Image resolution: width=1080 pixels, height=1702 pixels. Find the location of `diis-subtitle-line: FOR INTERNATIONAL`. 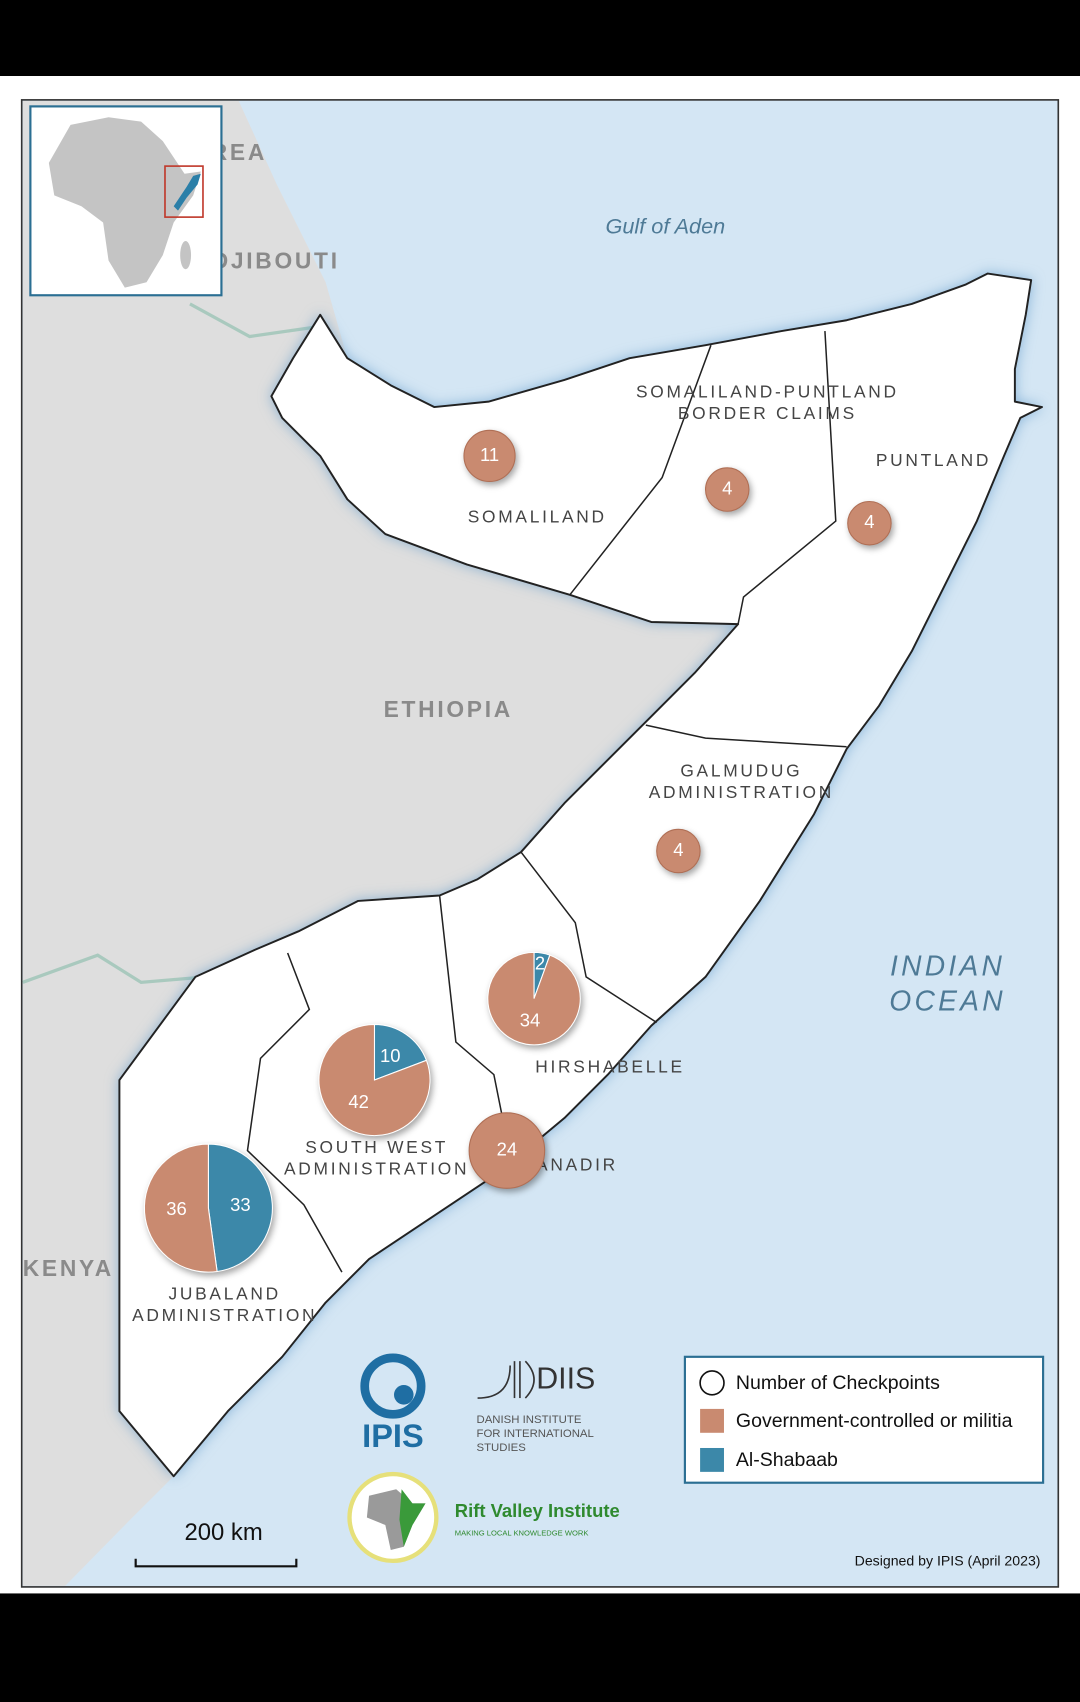

diis-subtitle-line: FOR INTERNATIONAL is located at coordinates (535, 1434).